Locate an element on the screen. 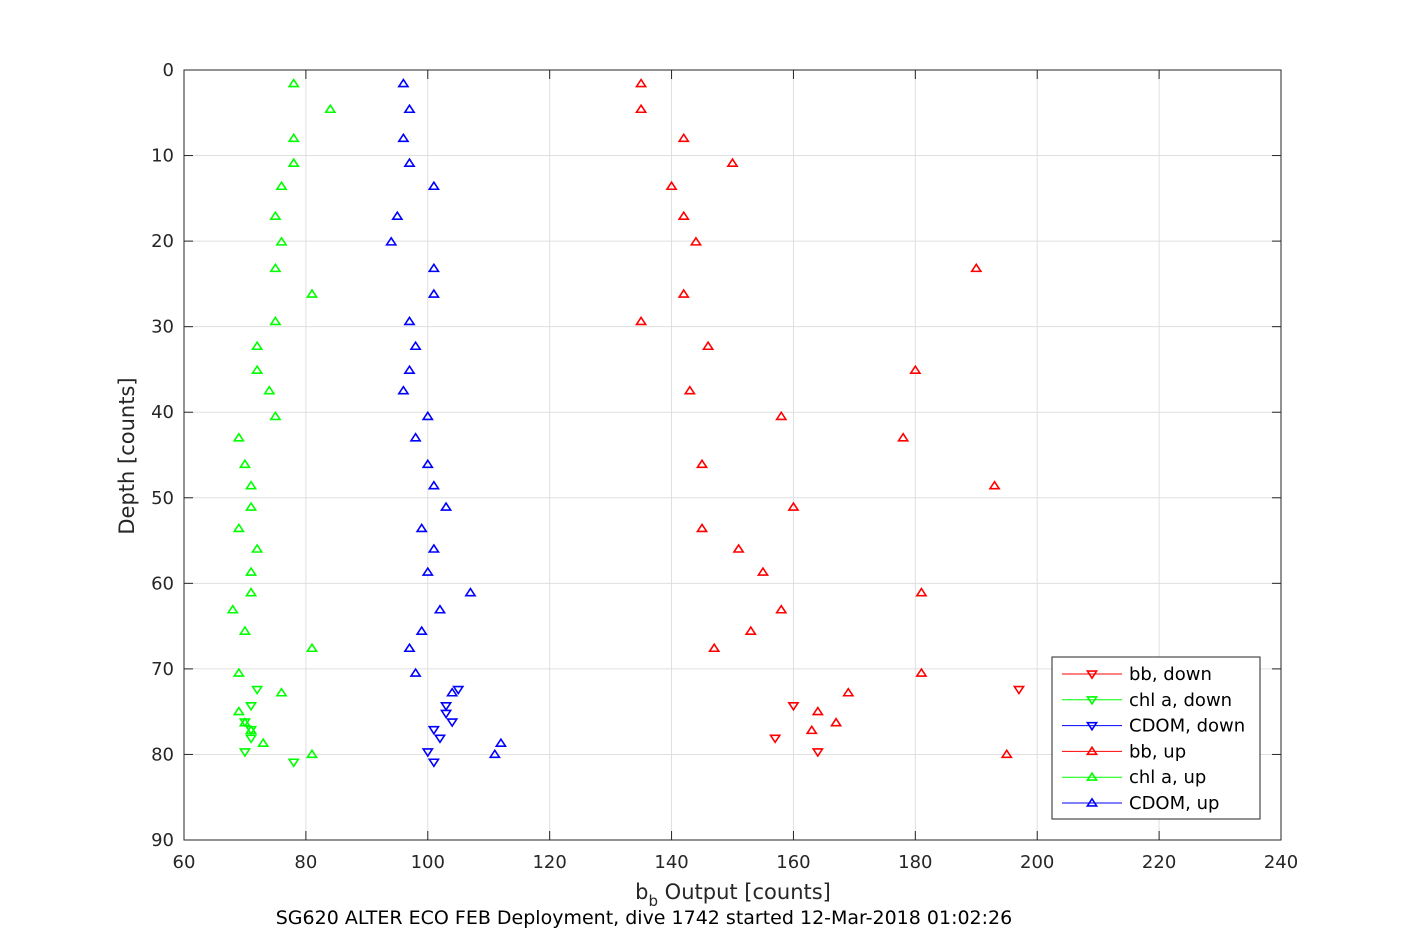 Image resolution: width=1417 pixels, height=945 pixels. legend-label: CDOM, down is located at coordinates (1187, 726).